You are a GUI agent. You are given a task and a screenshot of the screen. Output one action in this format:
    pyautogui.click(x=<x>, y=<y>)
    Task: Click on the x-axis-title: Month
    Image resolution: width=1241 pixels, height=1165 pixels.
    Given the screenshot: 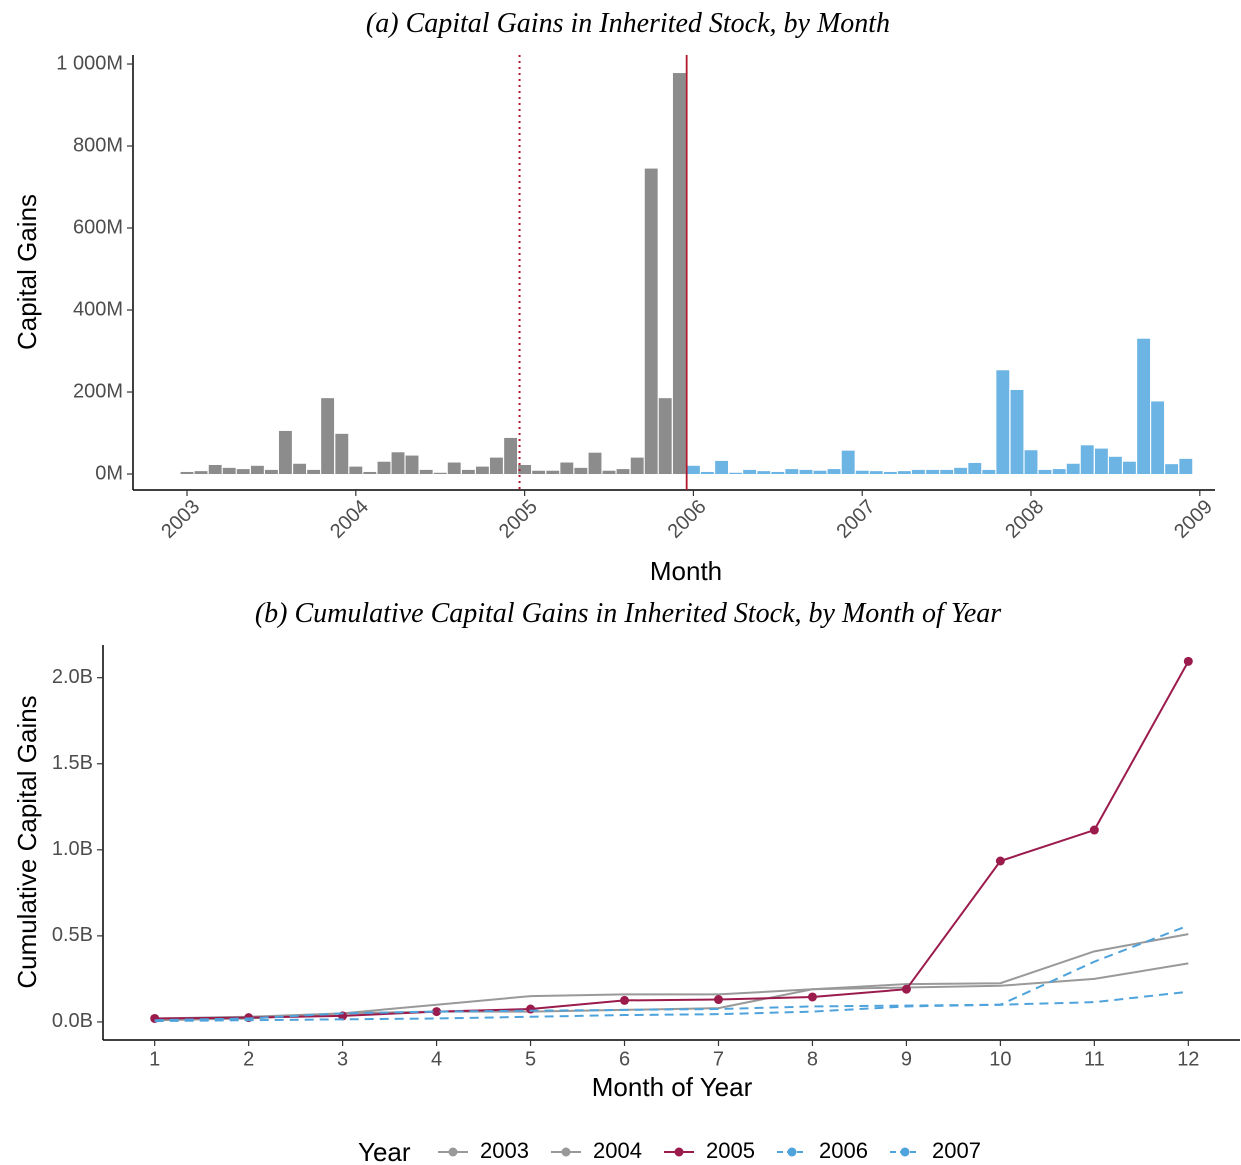 What is the action you would take?
    pyautogui.click(x=686, y=571)
    